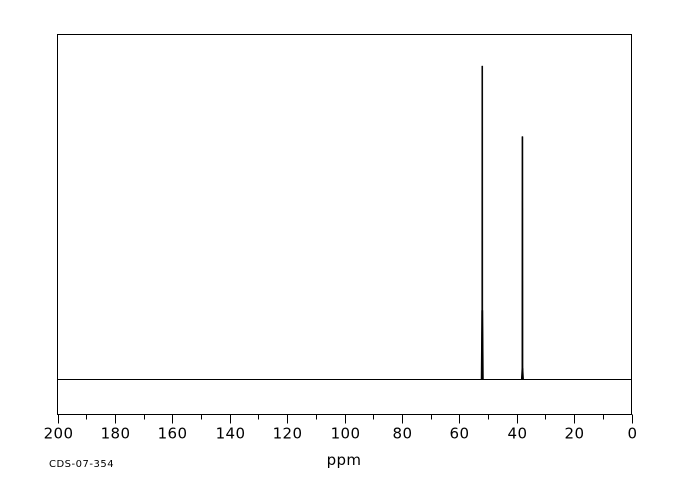  What do you see at coordinates (59, 434) in the screenshot?
I see `tick-label-200: 200` at bounding box center [59, 434].